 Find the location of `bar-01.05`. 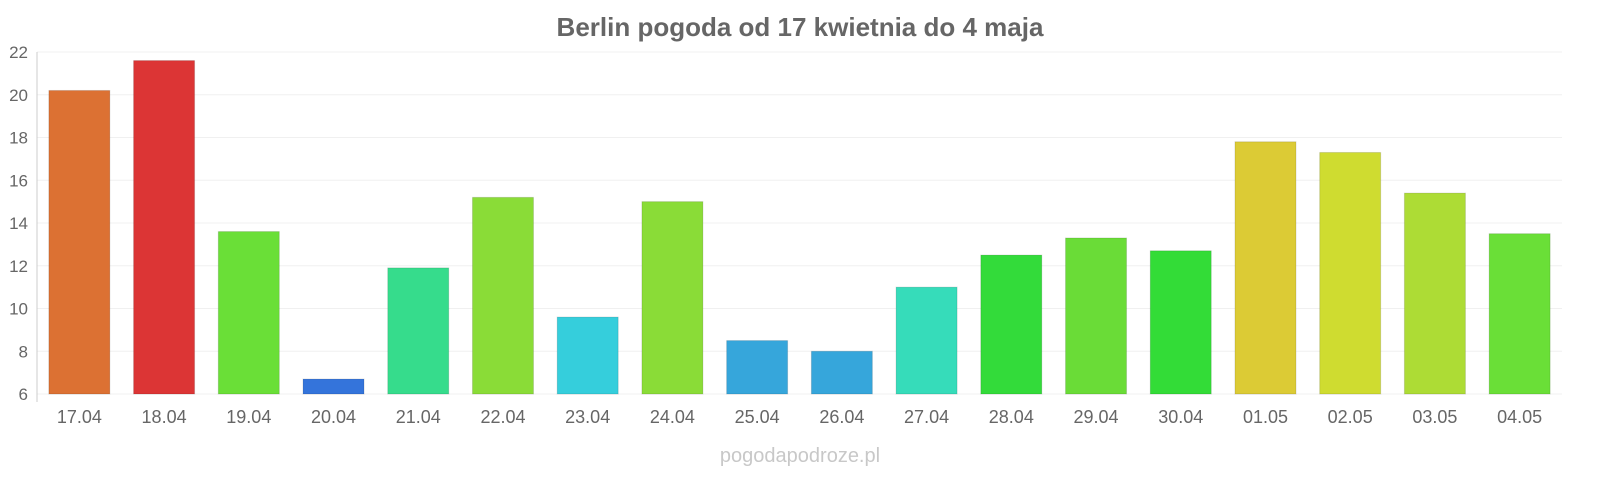

bar-01.05 is located at coordinates (1265, 268).